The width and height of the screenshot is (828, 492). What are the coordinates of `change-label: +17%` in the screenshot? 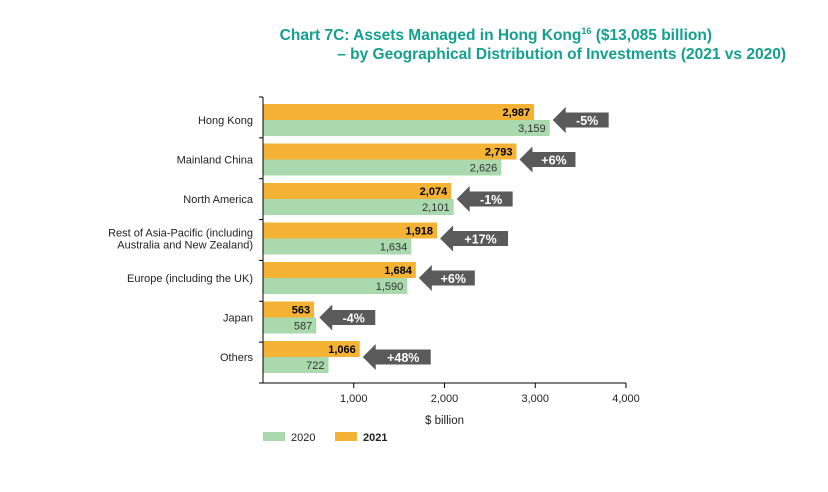 It's located at (480, 240).